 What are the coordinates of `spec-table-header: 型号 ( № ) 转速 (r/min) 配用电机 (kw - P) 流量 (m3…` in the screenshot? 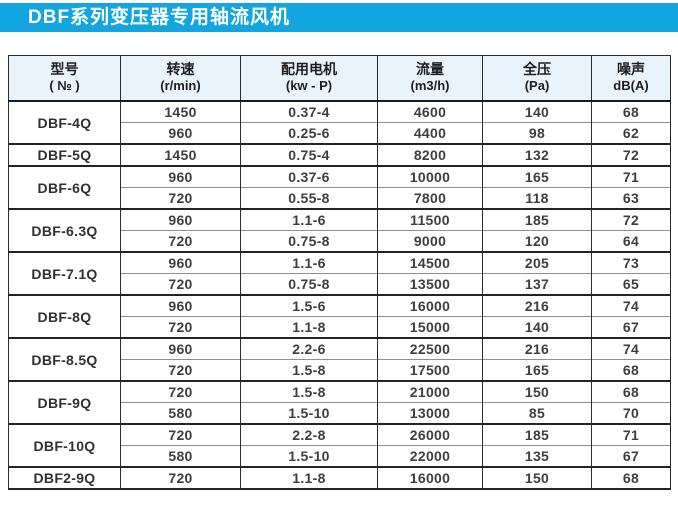 It's located at (339, 78).